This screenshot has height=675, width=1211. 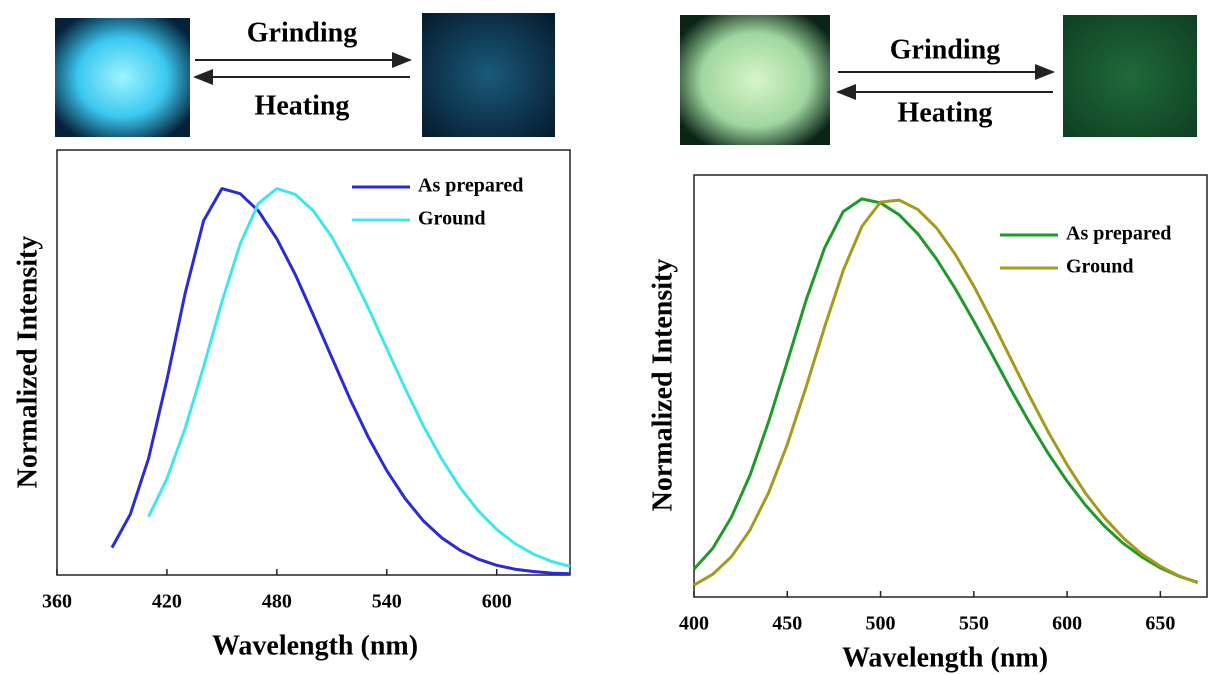 What do you see at coordinates (787, 624) in the screenshot?
I see `x-tick-label: 450` at bounding box center [787, 624].